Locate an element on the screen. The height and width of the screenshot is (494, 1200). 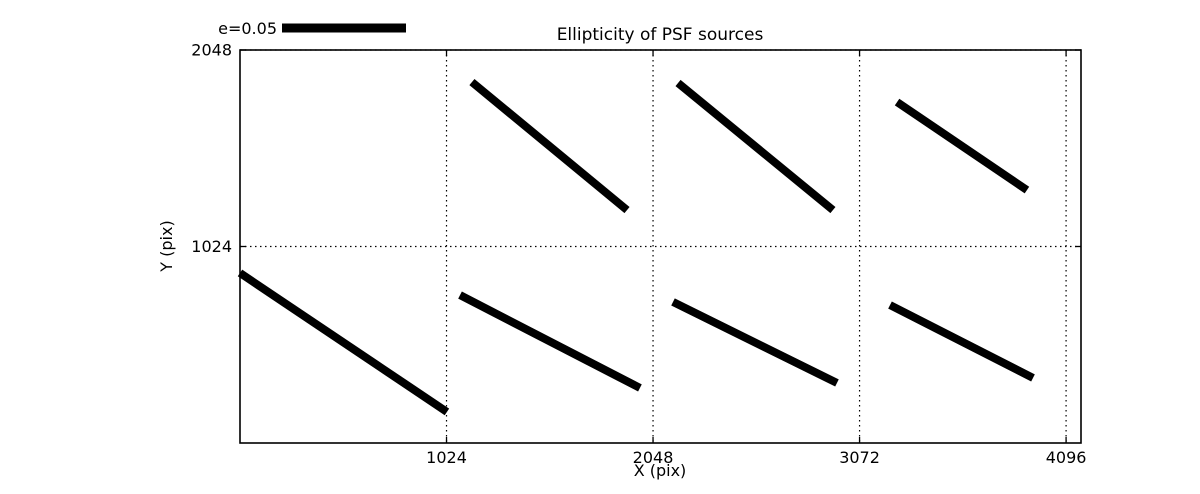
x-axis-label: X (pix) is located at coordinates (660, 470).